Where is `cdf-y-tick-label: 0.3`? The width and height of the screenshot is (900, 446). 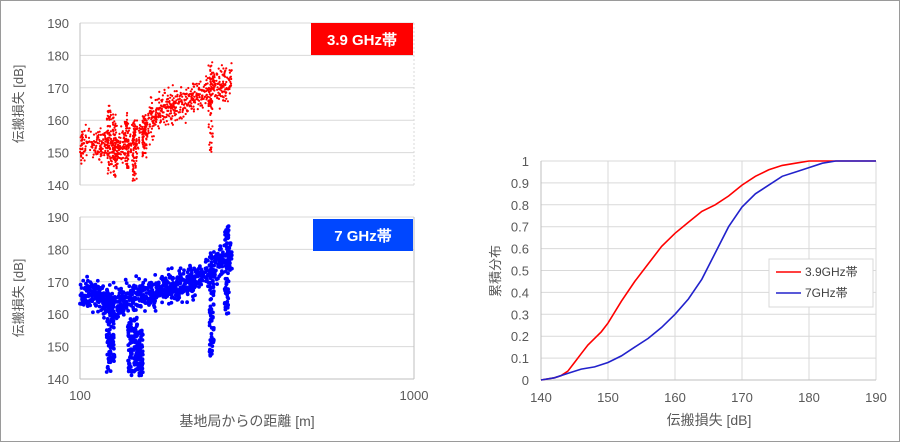 cdf-y-tick-label: 0.3 is located at coordinates (520, 314).